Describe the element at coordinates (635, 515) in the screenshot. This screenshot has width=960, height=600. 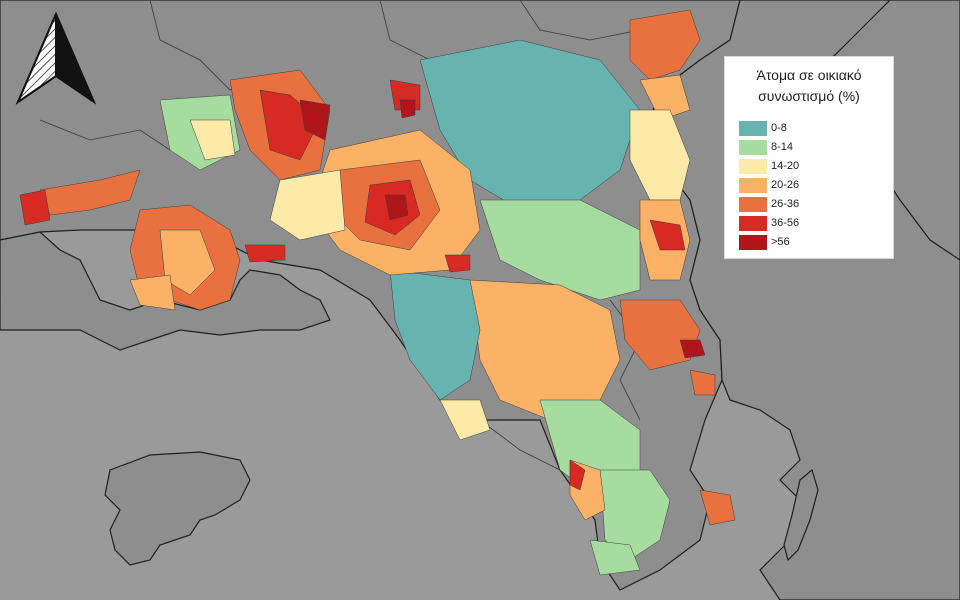
I see `lavreotiki-south` at that location.